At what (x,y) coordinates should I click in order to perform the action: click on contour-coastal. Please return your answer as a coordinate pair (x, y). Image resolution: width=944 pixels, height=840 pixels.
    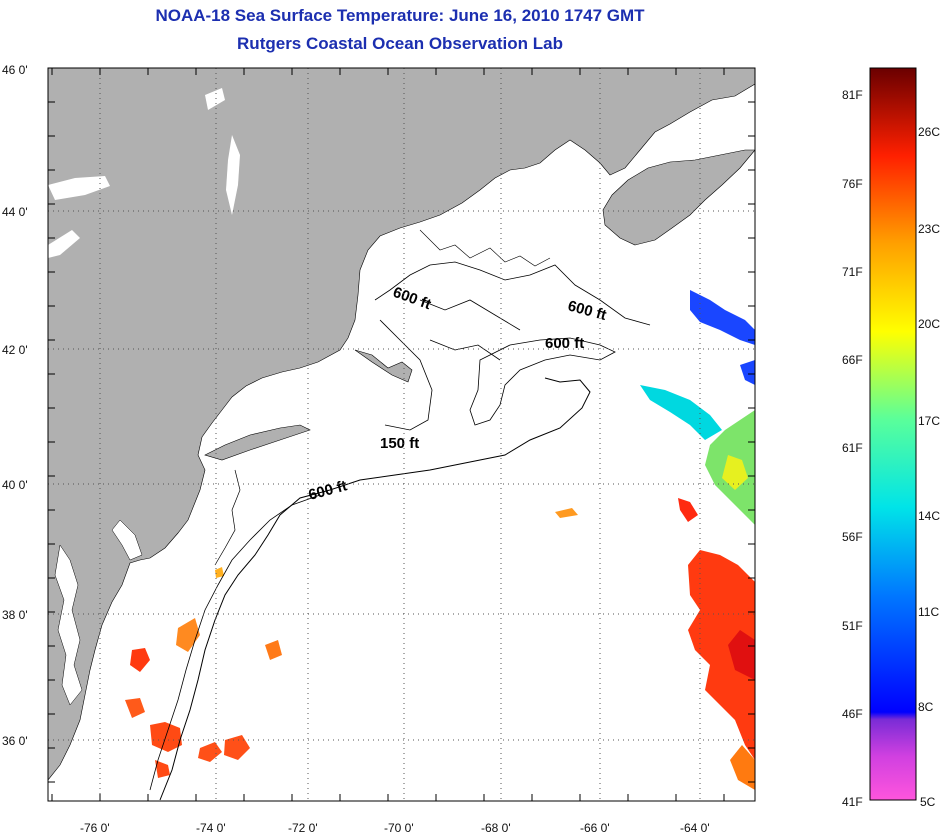
    Looking at the image, I should click on (485, 248).